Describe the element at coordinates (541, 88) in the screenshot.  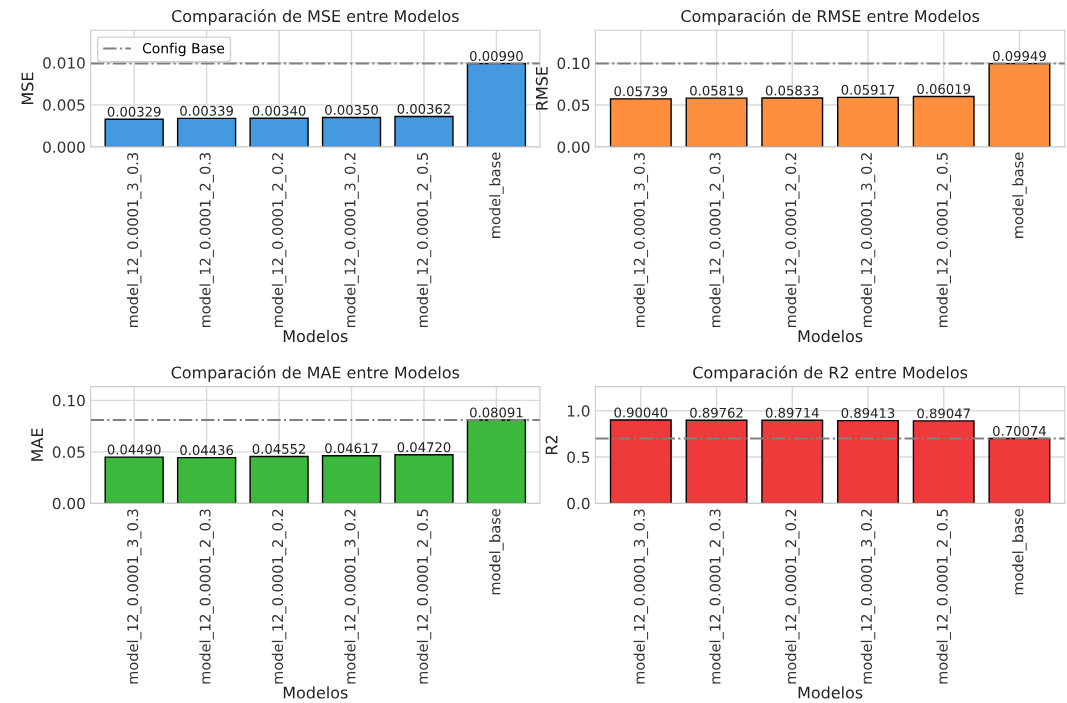
I see `y-axis-title: RMSE` at that location.